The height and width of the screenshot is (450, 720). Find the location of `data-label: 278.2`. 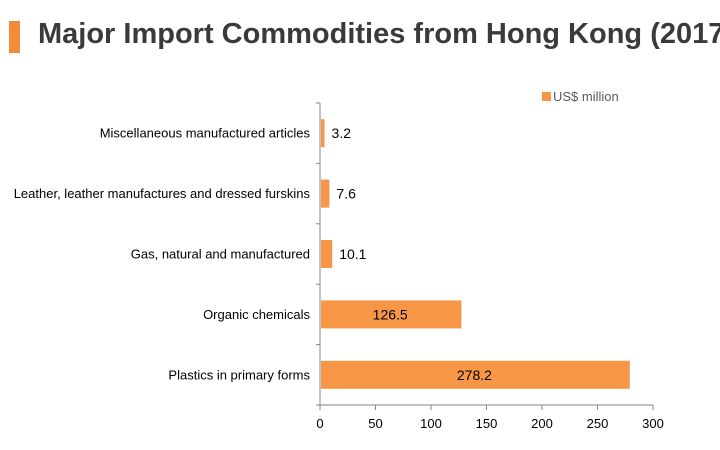

data-label: 278.2 is located at coordinates (474, 375).